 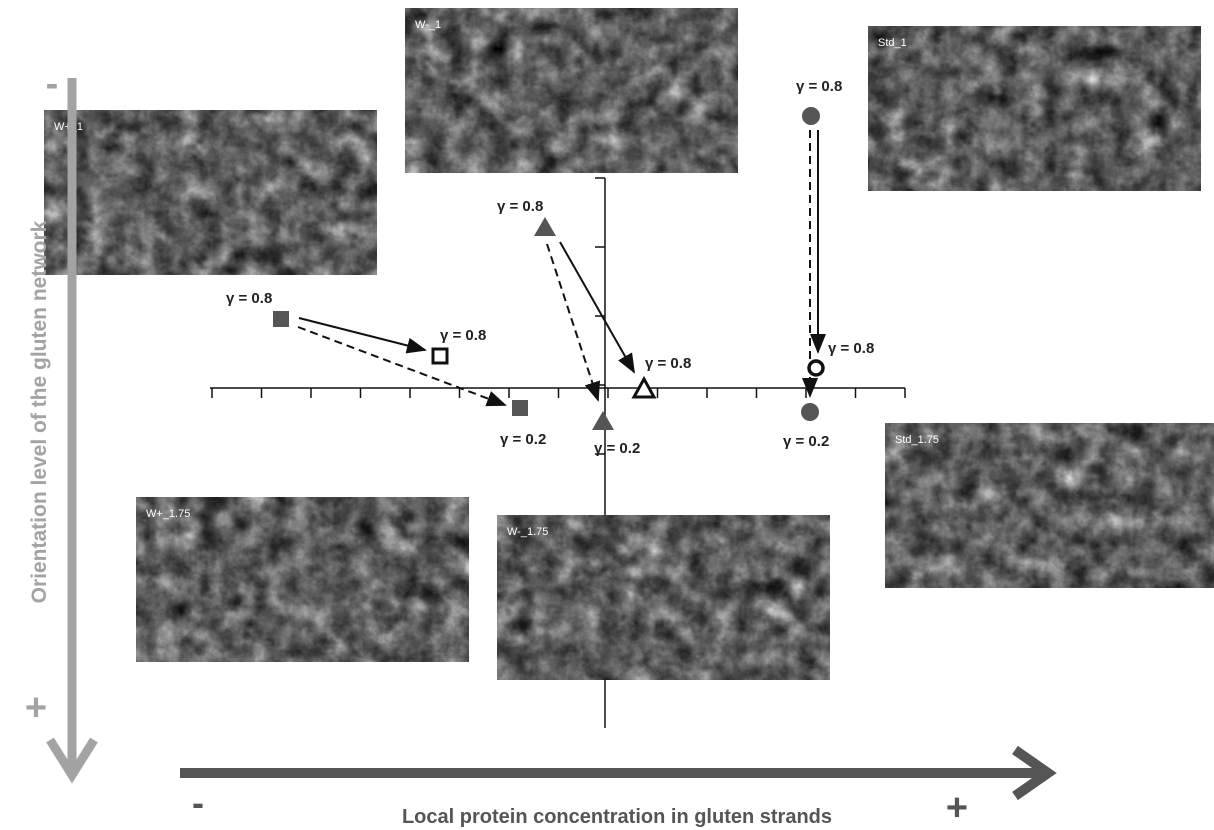 What do you see at coordinates (892, 43) in the screenshot?
I see `image-label: Std_1` at bounding box center [892, 43].